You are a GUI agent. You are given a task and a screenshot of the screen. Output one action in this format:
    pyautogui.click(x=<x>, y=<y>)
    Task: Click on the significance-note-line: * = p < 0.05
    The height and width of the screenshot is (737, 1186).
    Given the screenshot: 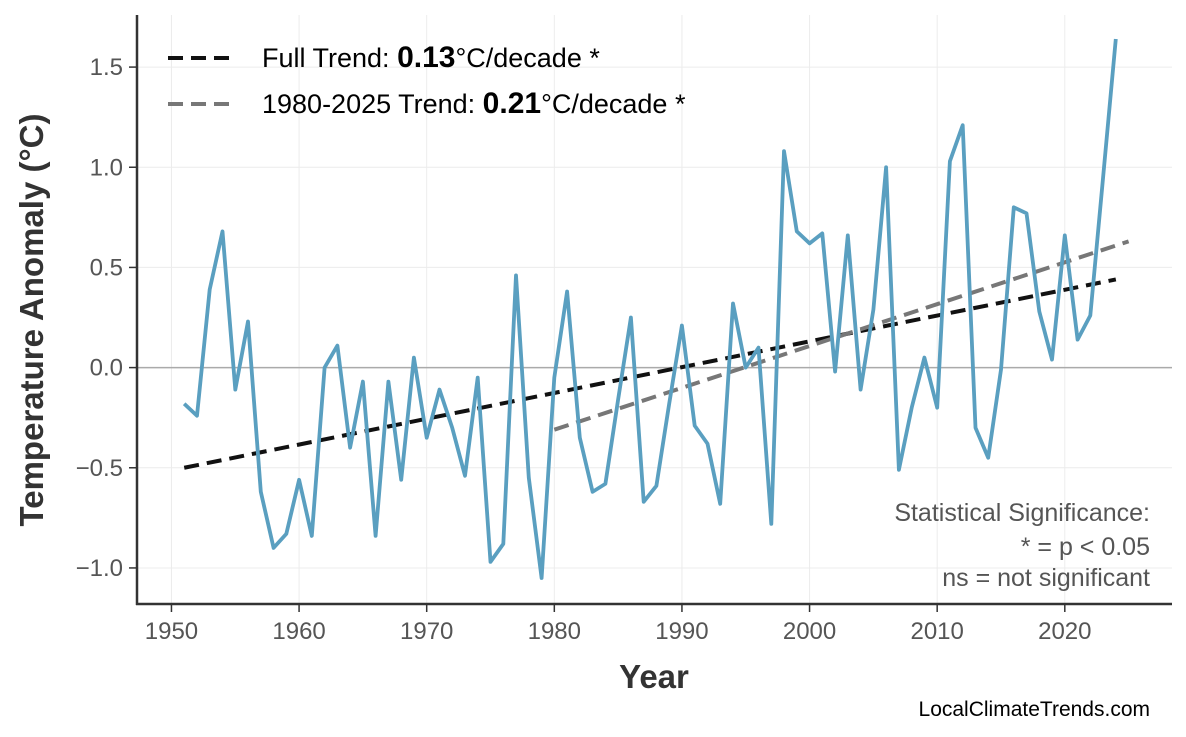 What is the action you would take?
    pyautogui.click(x=1085, y=547)
    